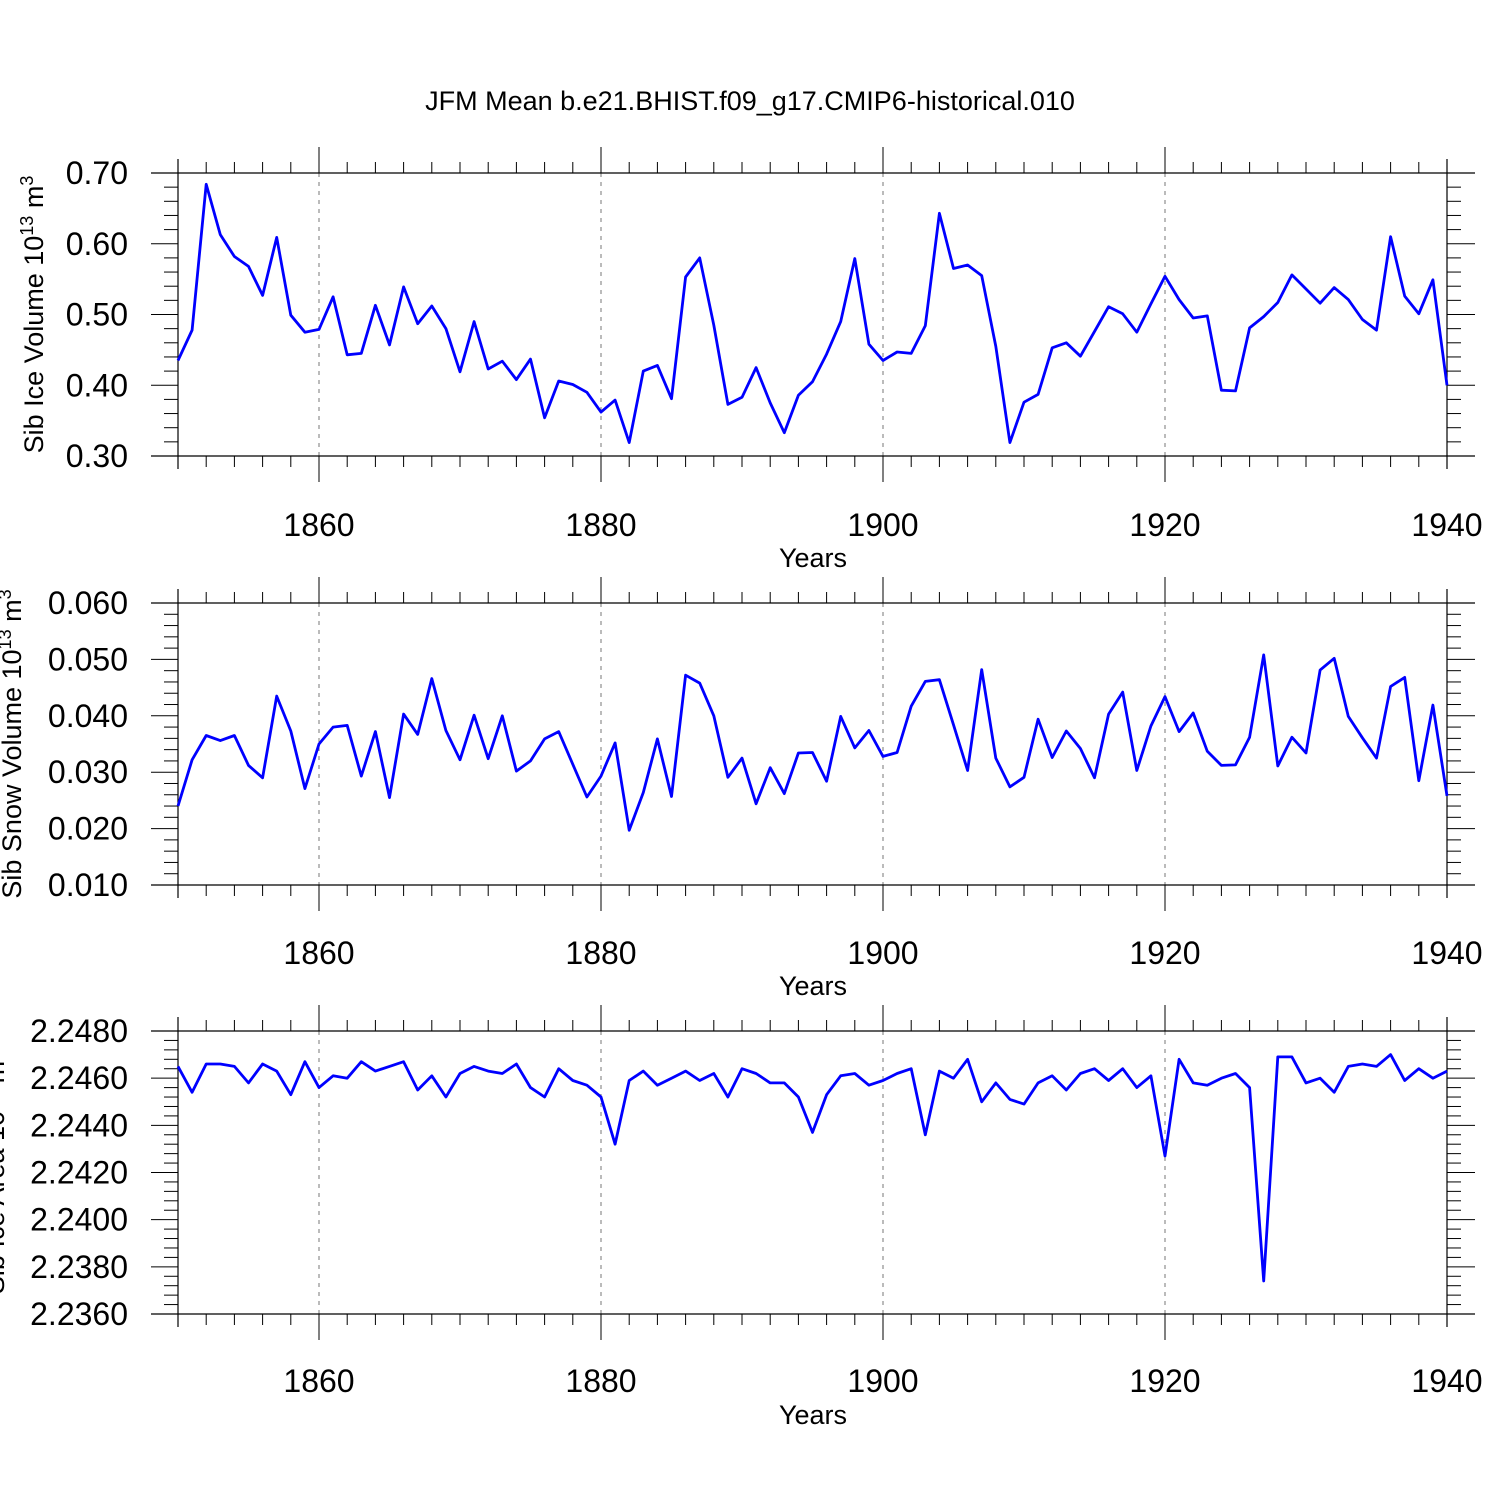 This screenshot has width=1500, height=1500. What do you see at coordinates (34, 345) in the screenshot?
I see `y-axis-label-part: Sib Ice Volume 10` at bounding box center [34, 345].